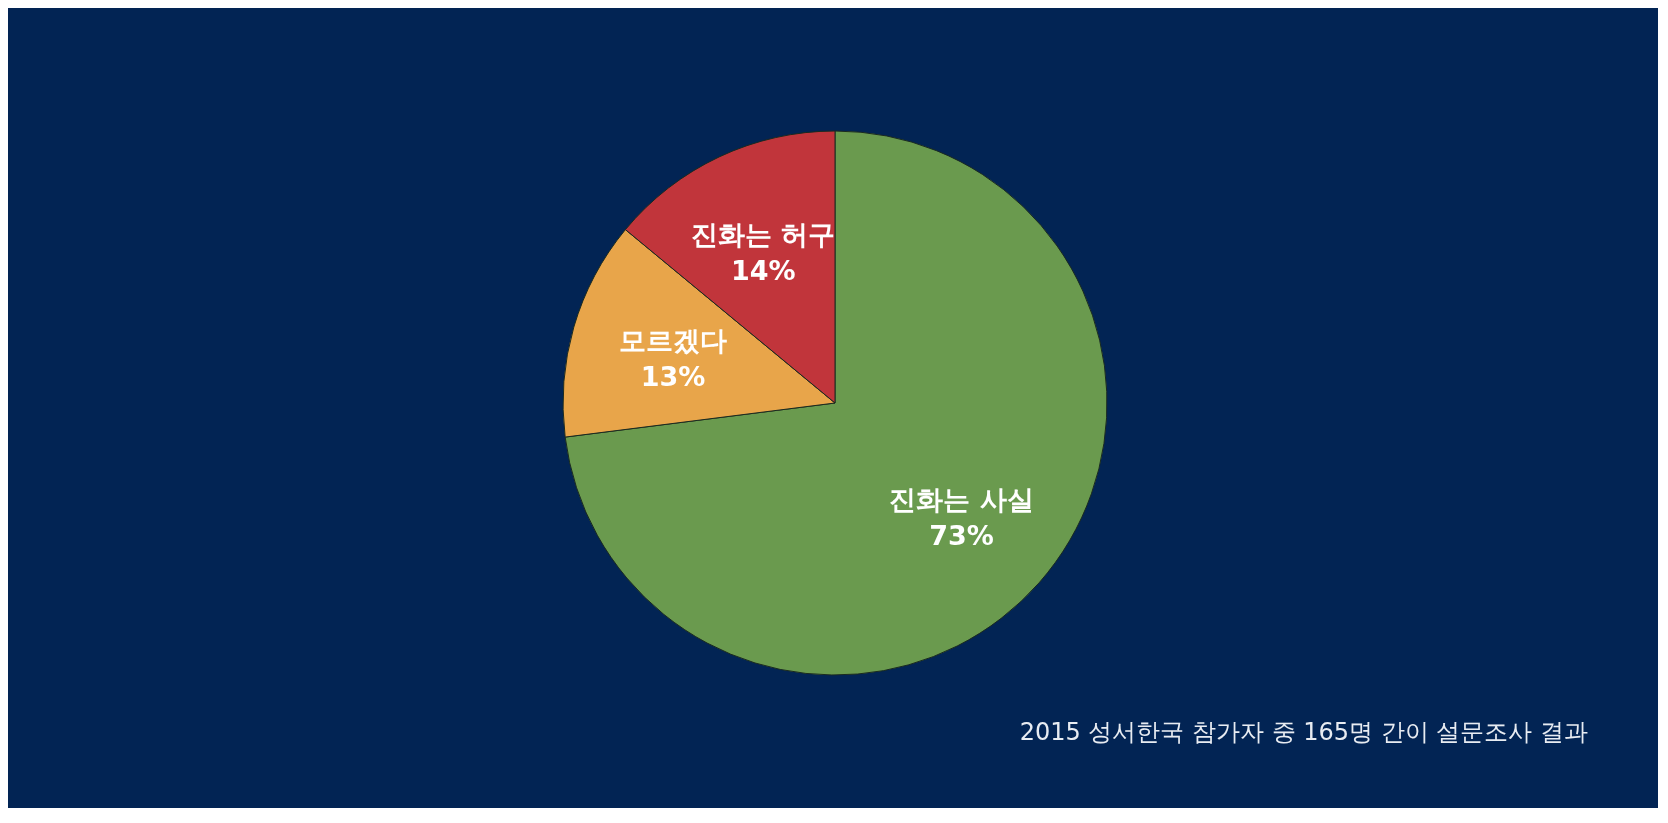 The image size is (1668, 823). I want to click on text: 2015 성서한국 참가자 중 165명 간이 설문조사 결과, so click(1303, 732).